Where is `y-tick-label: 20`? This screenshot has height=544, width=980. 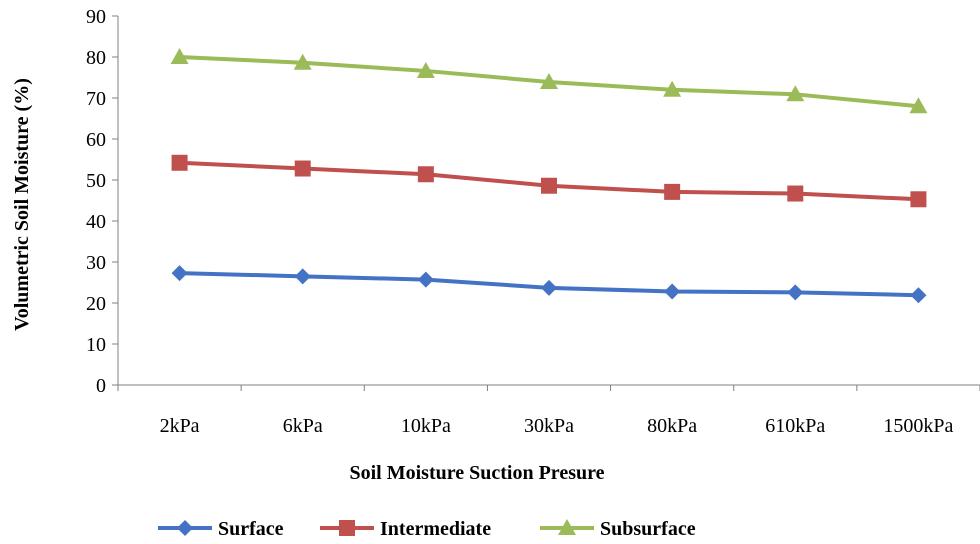
y-tick-label: 20 is located at coordinates (96, 304).